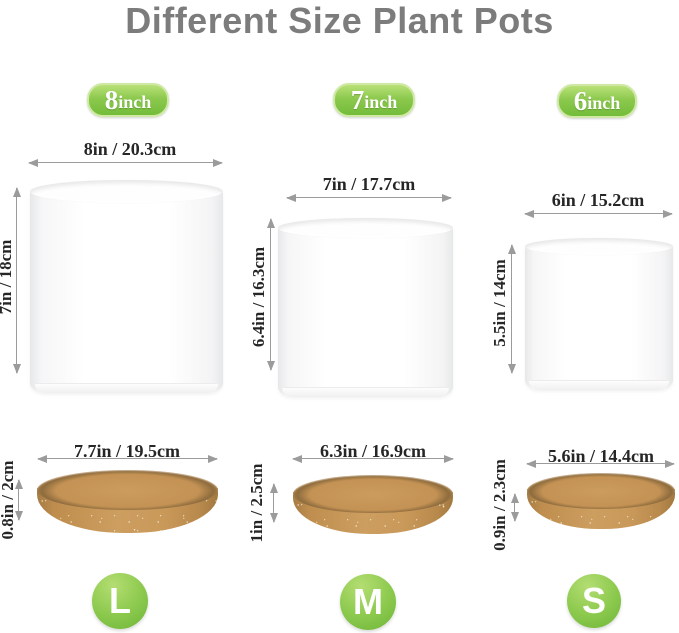  What do you see at coordinates (499, 303) in the screenshot?
I see `pot-6in-height-label: 5.5in / 14cm` at bounding box center [499, 303].